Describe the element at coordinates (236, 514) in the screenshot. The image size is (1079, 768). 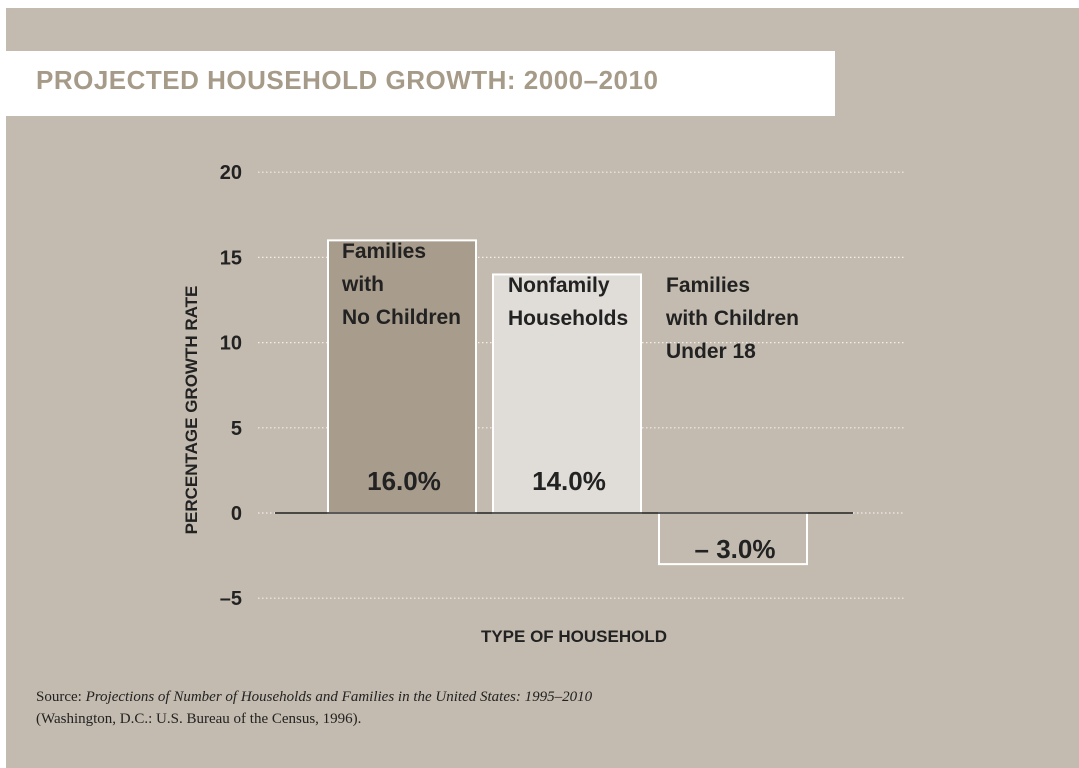
I see `y-tick-label: 0` at that location.